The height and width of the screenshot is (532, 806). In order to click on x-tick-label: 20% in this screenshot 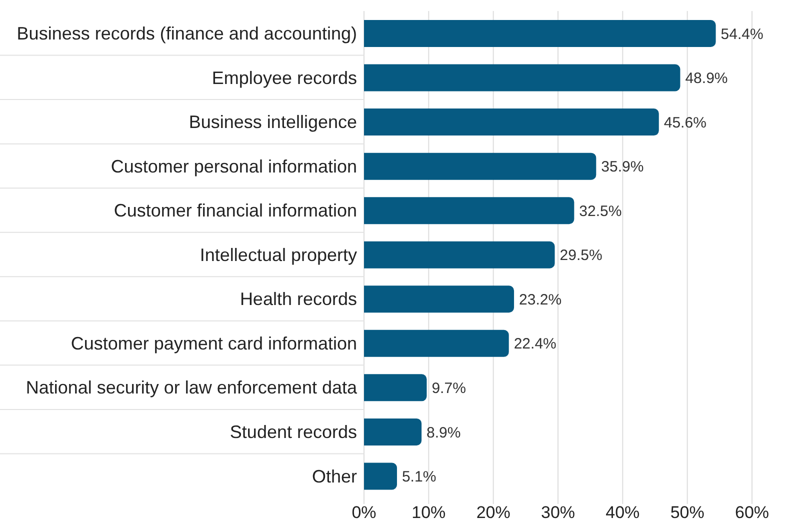, I will do `click(493, 512)`.